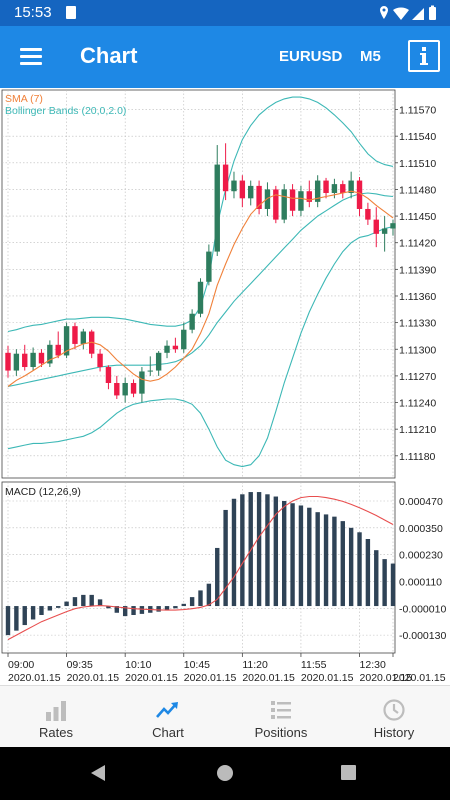 This screenshot has height=800, width=450. What do you see at coordinates (417, 377) in the screenshot?
I see `price-tick-label: 1.11270` at bounding box center [417, 377].